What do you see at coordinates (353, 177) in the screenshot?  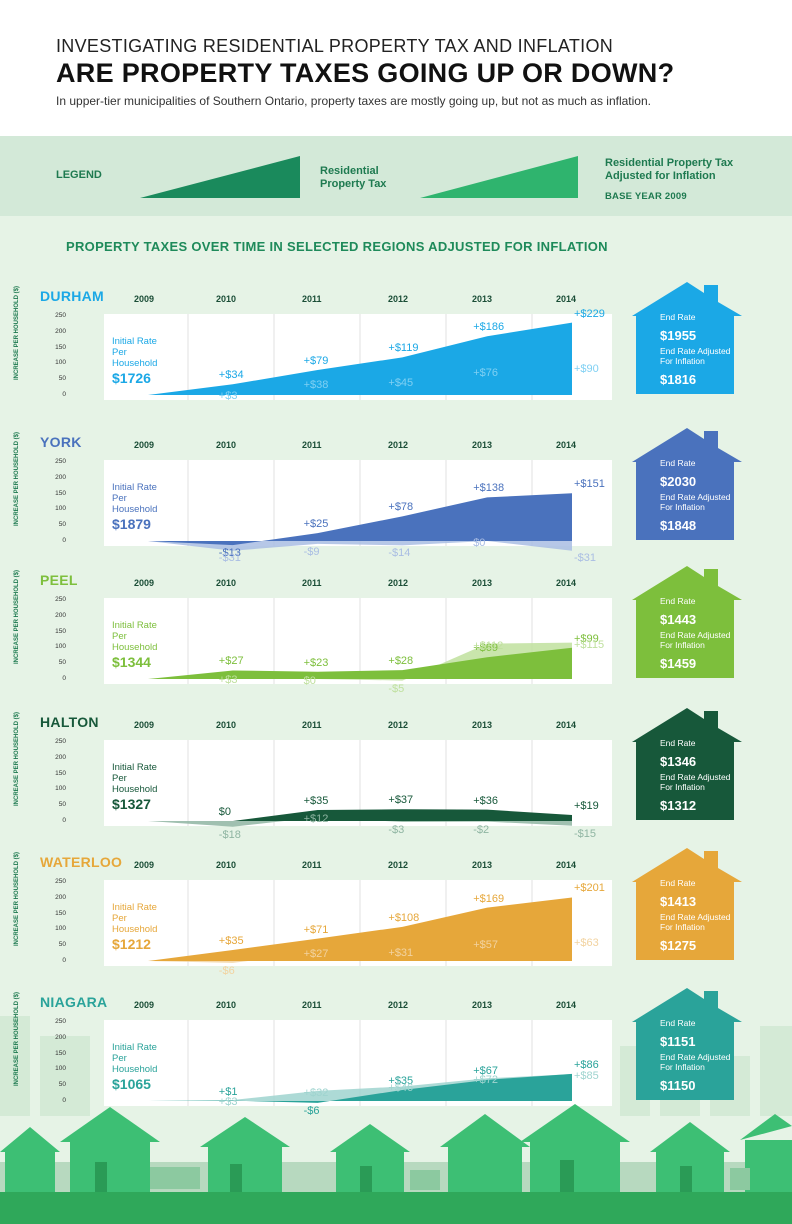 I see `legend-item-tax: Residential Property Tax` at bounding box center [353, 177].